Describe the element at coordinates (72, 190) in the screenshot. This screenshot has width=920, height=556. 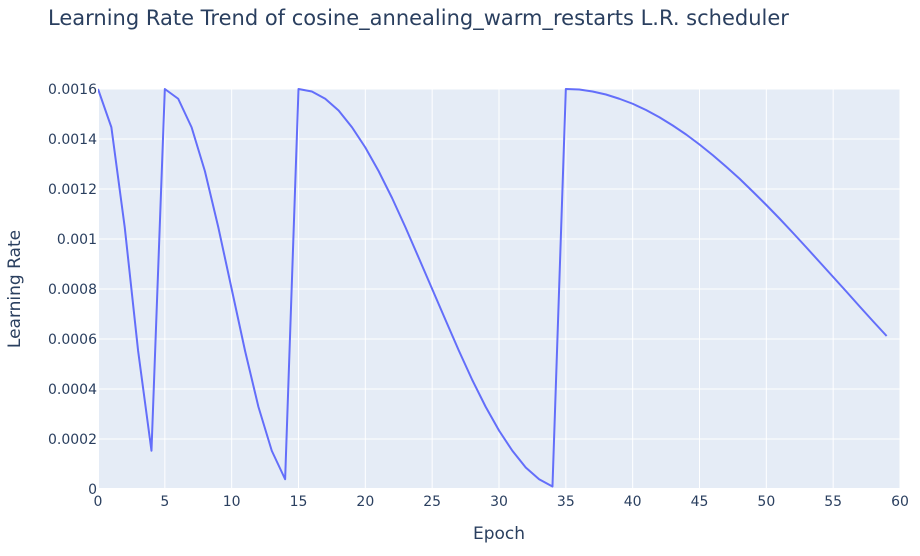
I see `y-tick-label: 0.0012` at that location.